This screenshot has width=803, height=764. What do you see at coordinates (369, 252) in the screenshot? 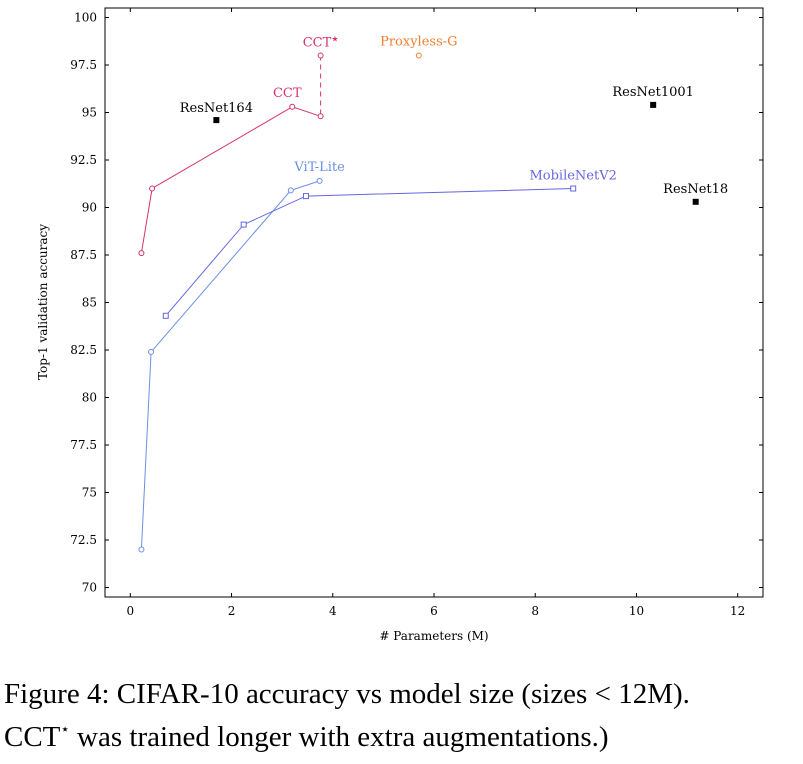
I see `mobilenetv2-line` at bounding box center [369, 252].